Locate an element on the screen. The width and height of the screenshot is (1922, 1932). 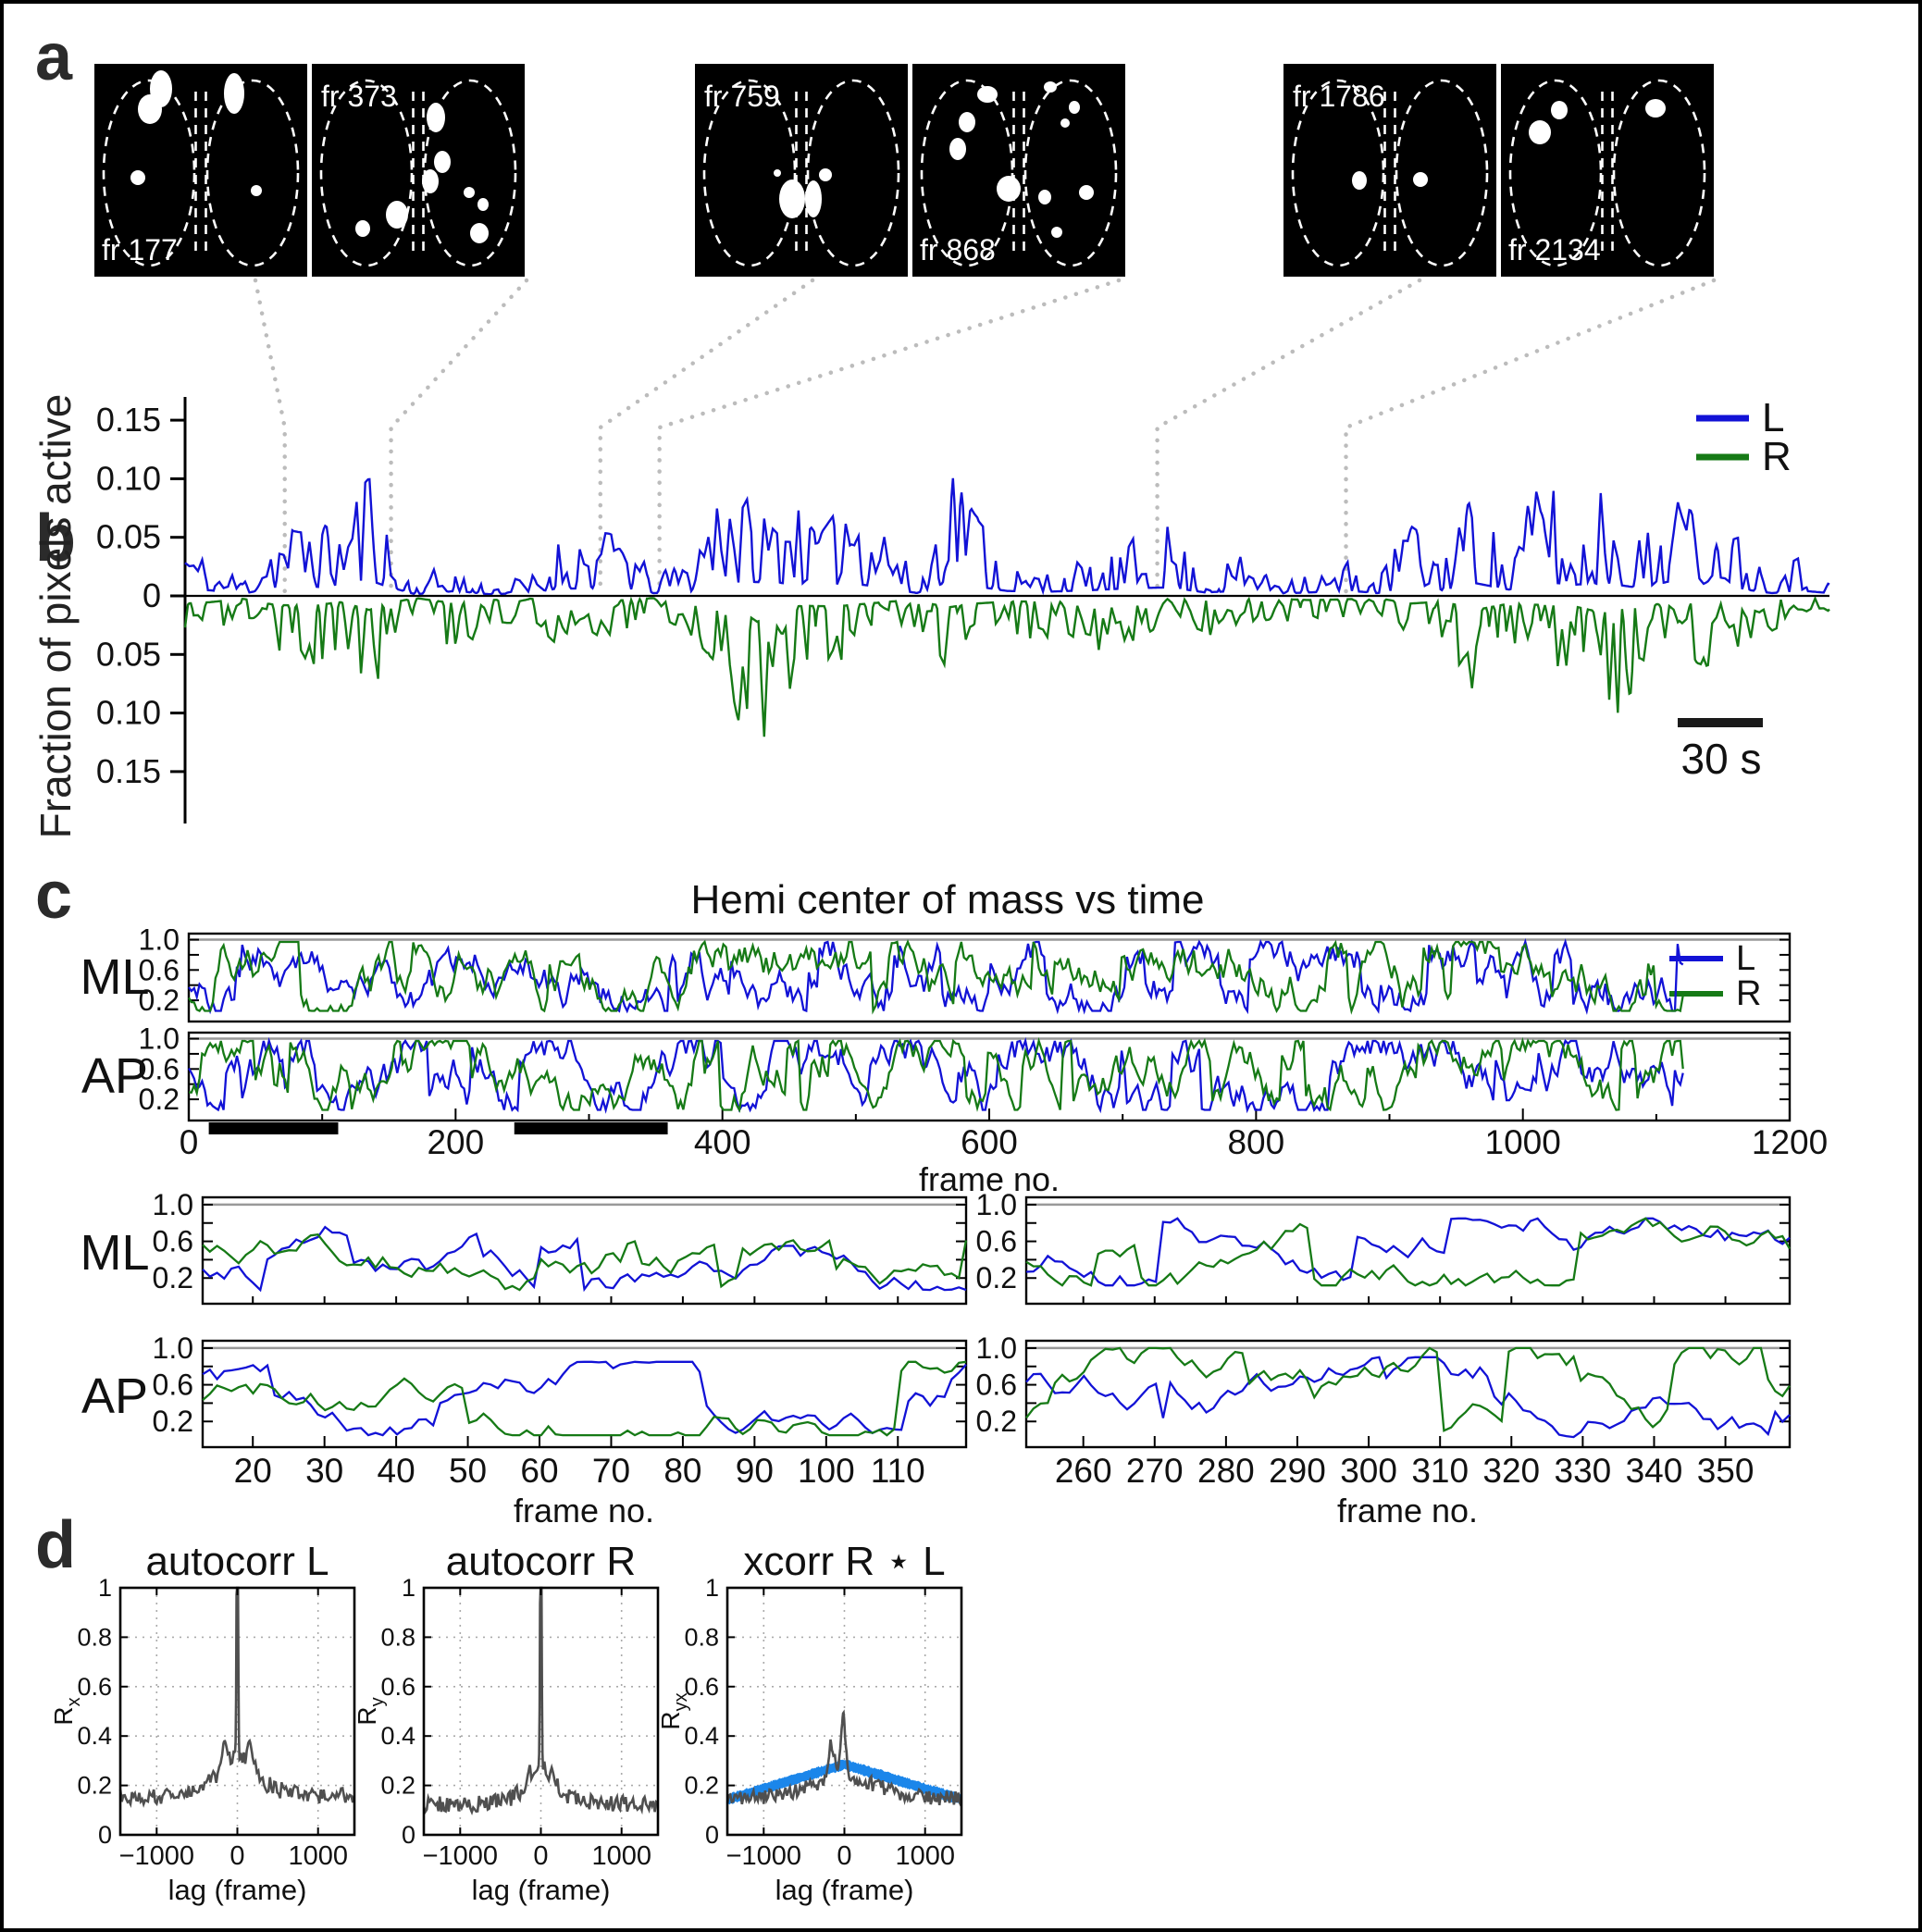
frame-number-label: fr 1786 is located at coordinates (1339, 97).